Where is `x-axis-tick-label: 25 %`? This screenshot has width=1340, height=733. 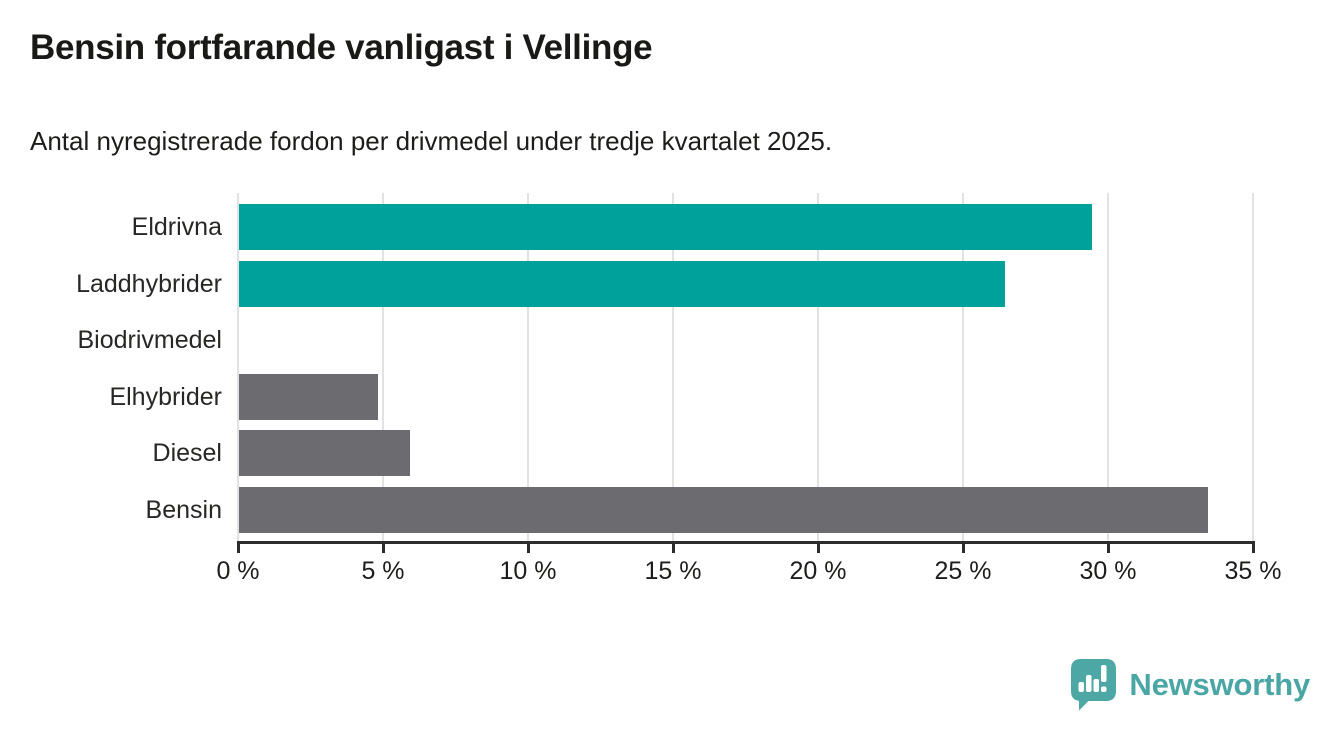
x-axis-tick-label: 25 % is located at coordinates (963, 571).